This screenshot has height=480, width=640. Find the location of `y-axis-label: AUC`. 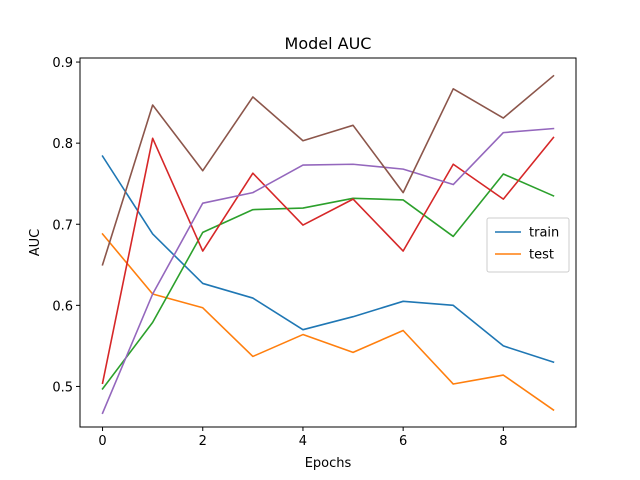

y-axis-label: AUC is located at coordinates (35, 243).